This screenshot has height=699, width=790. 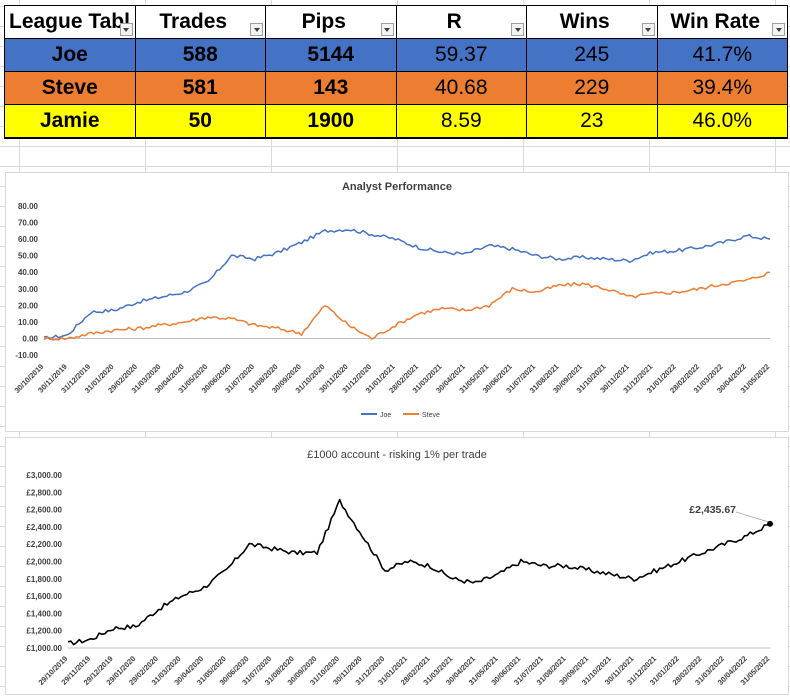 I want to click on chart-title: £1000 account - risking 1% per trade, so click(x=397, y=455).